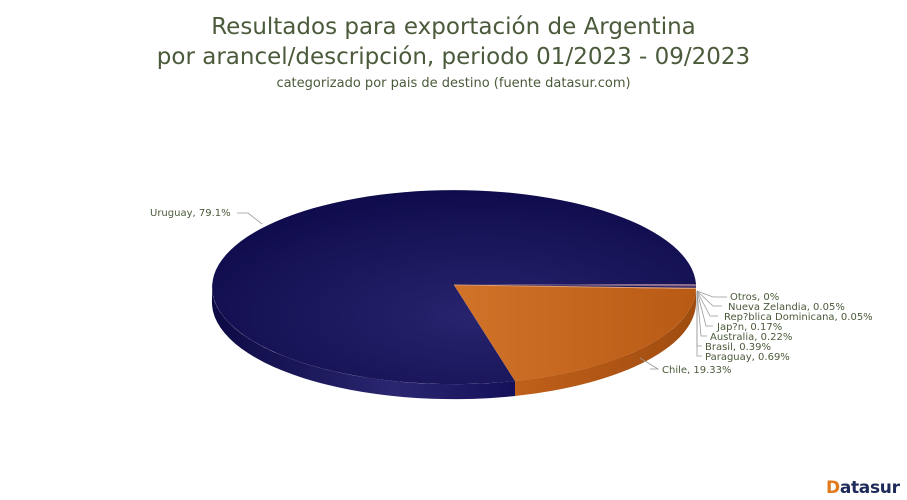 The width and height of the screenshot is (907, 500). Describe the element at coordinates (190, 213) in the screenshot. I see `label-uruguay: Uruguay, 79.1%` at that location.